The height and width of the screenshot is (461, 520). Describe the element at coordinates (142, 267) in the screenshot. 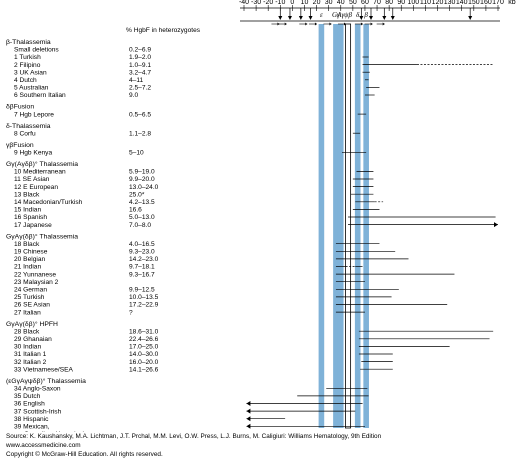

I see `hgbf-value: 9.7–18.1` at that location.